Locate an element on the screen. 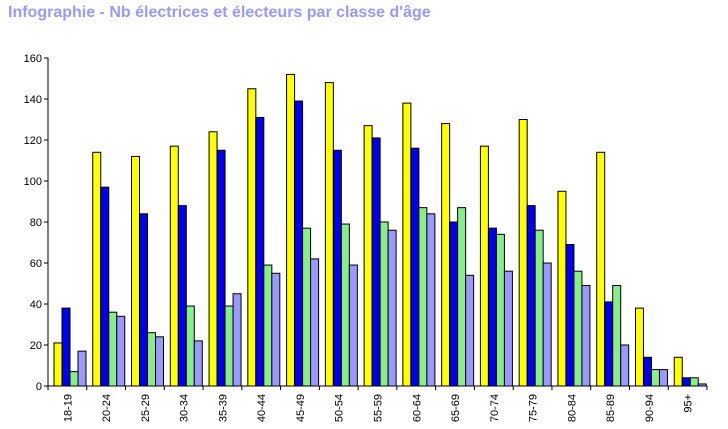  bar-18-19-s3 is located at coordinates (74, 379).